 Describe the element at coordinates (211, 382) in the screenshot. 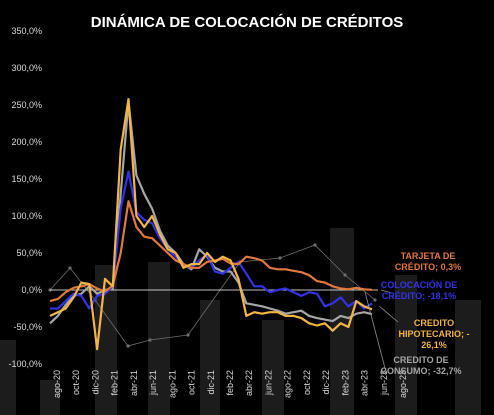

I see `x-tick-label: dic-21` at that location.